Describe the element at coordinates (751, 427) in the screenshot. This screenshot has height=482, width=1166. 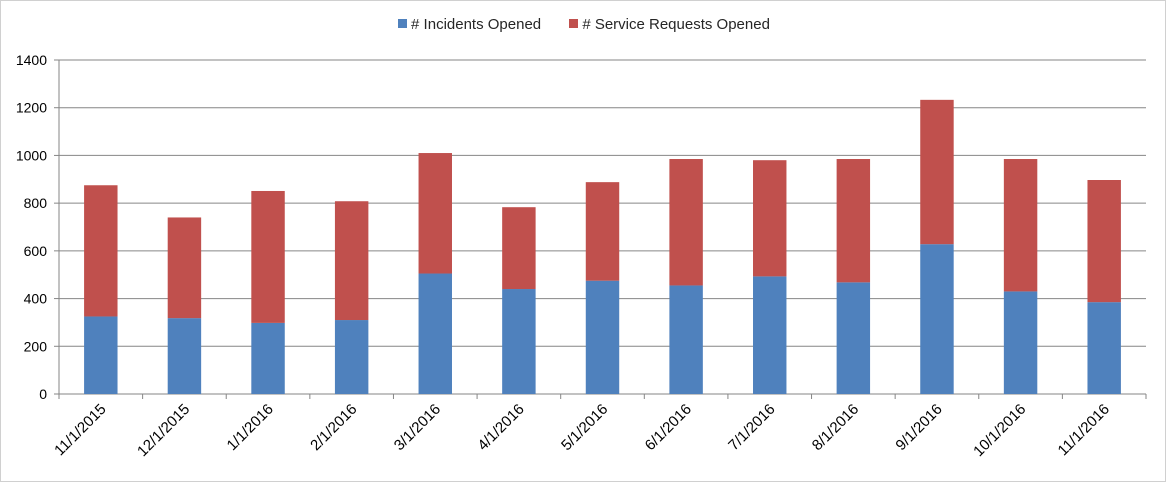
I see `x-tick-label: 7/1/2016` at that location.